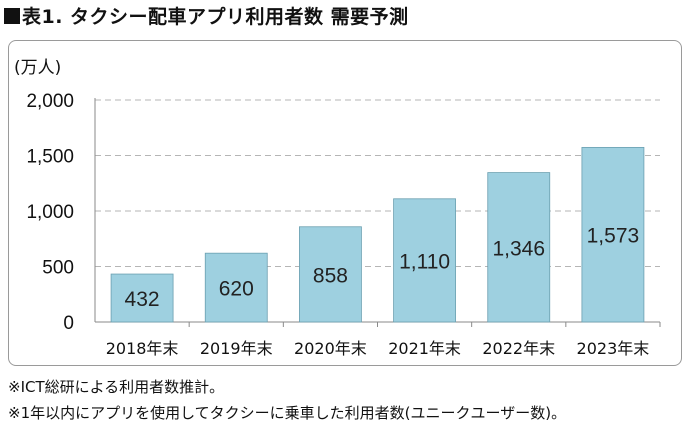 The height and width of the screenshot is (431, 691). I want to click on bar-value-label: 1,110, so click(424, 261).